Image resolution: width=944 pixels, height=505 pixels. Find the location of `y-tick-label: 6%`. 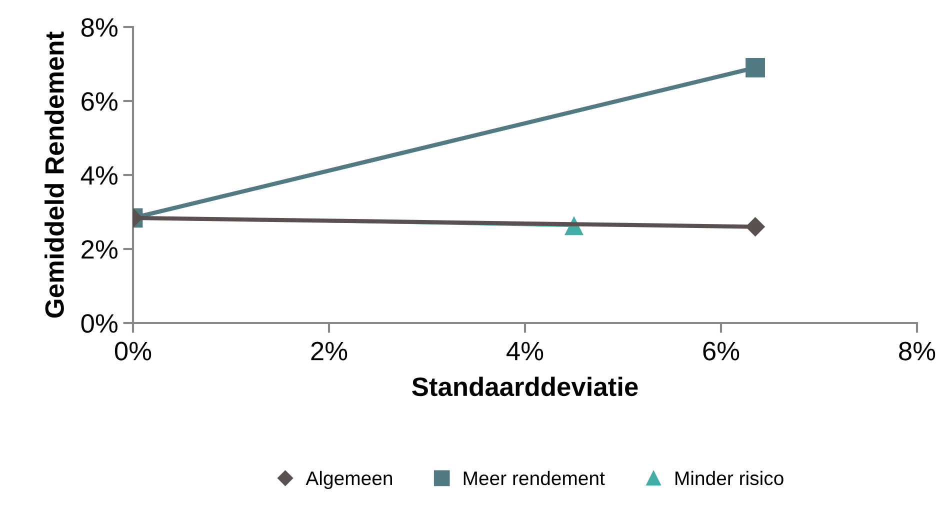

y-tick-label: 6% is located at coordinates (100, 101).